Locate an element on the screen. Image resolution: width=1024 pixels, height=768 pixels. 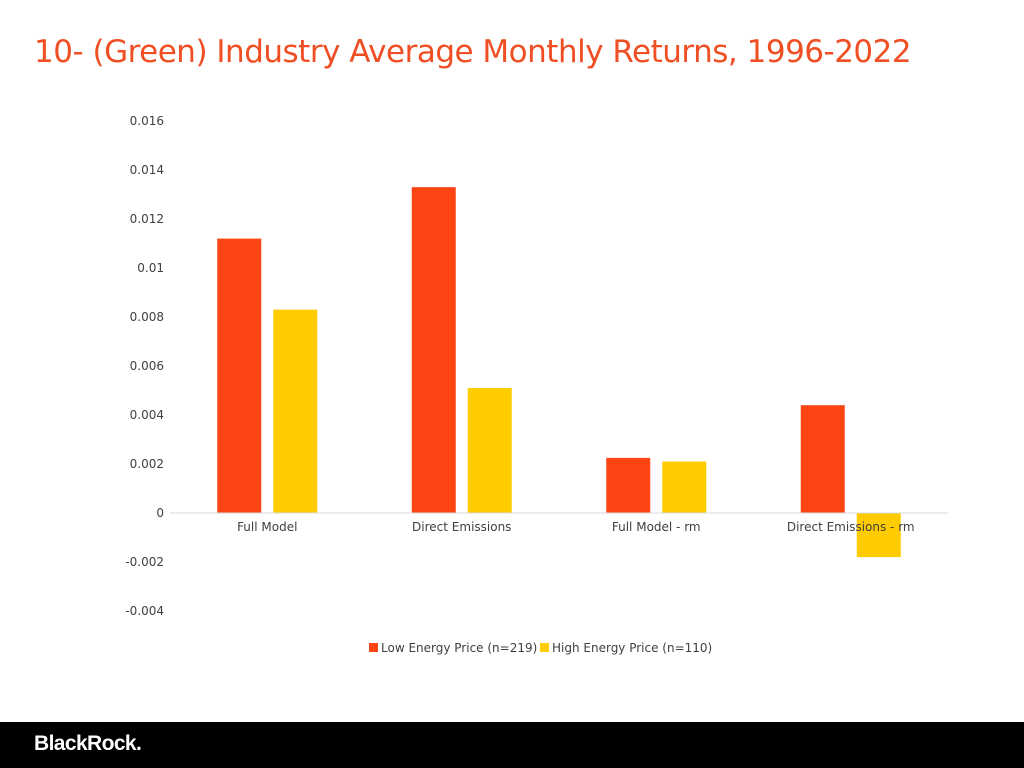
x-category-label: Full Model is located at coordinates (267, 527).